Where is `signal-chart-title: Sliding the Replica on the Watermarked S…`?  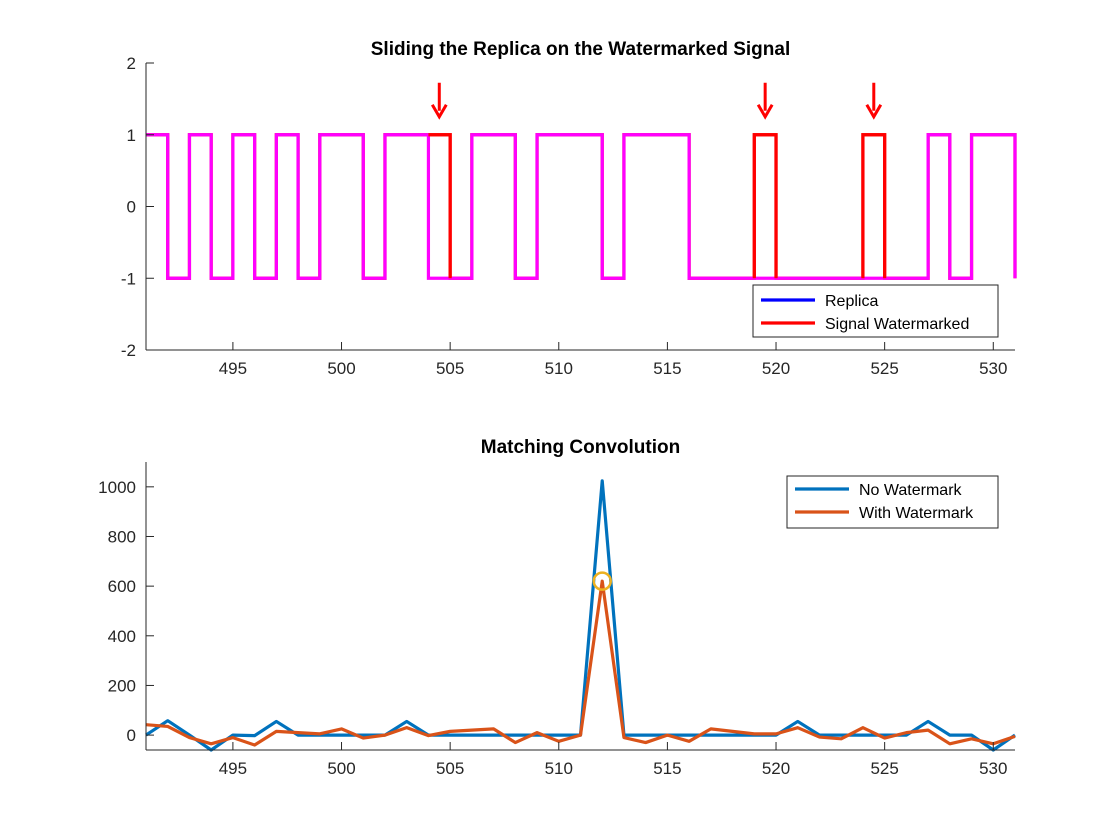
signal-chart-title: Sliding the Replica on the Watermarked S… is located at coordinates (580, 49).